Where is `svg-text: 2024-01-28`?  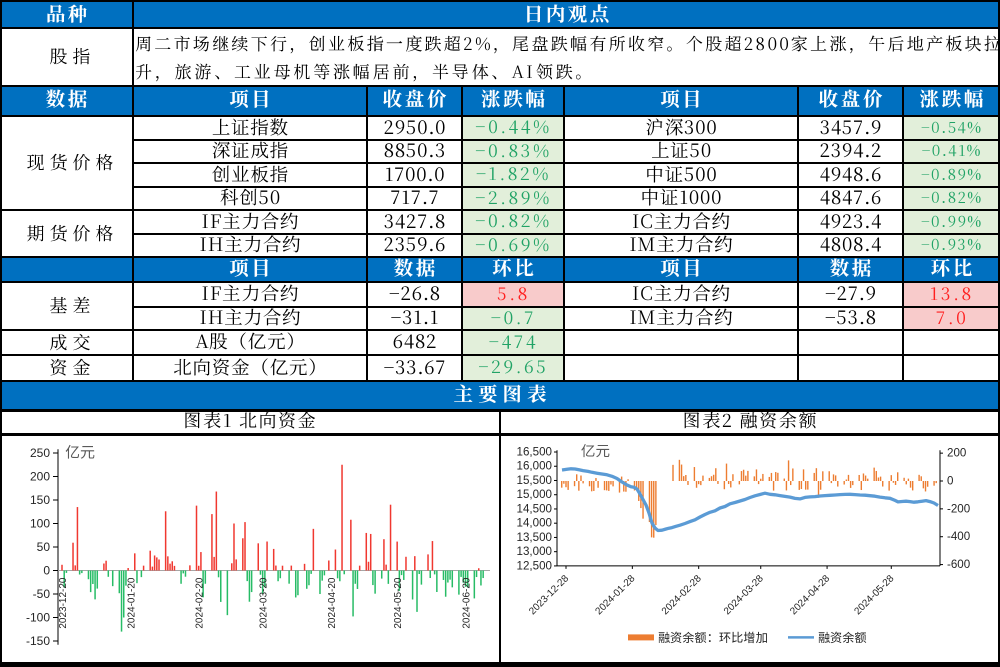
svg-text: 2024-01-28 is located at coordinates (616, 595).